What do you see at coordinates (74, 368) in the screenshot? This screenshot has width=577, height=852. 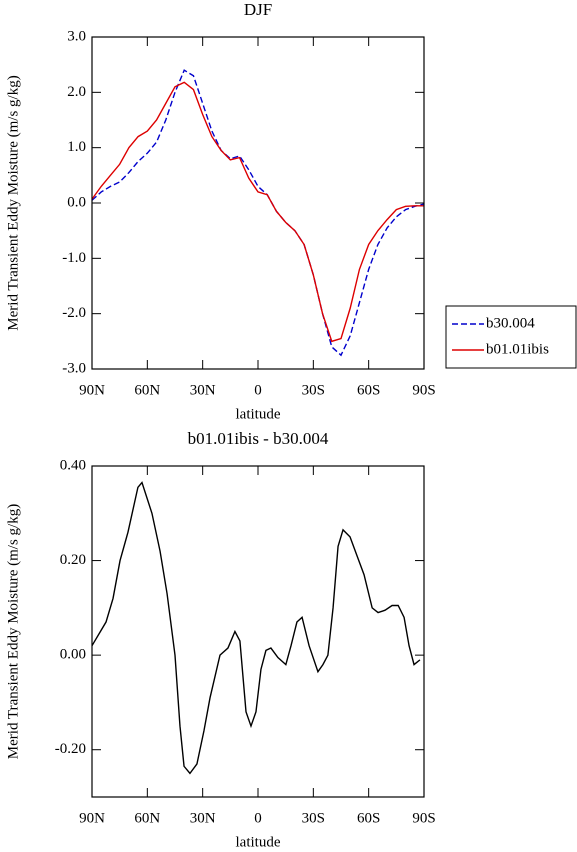 I see `y-tick-label: -3.0` at bounding box center [74, 368].